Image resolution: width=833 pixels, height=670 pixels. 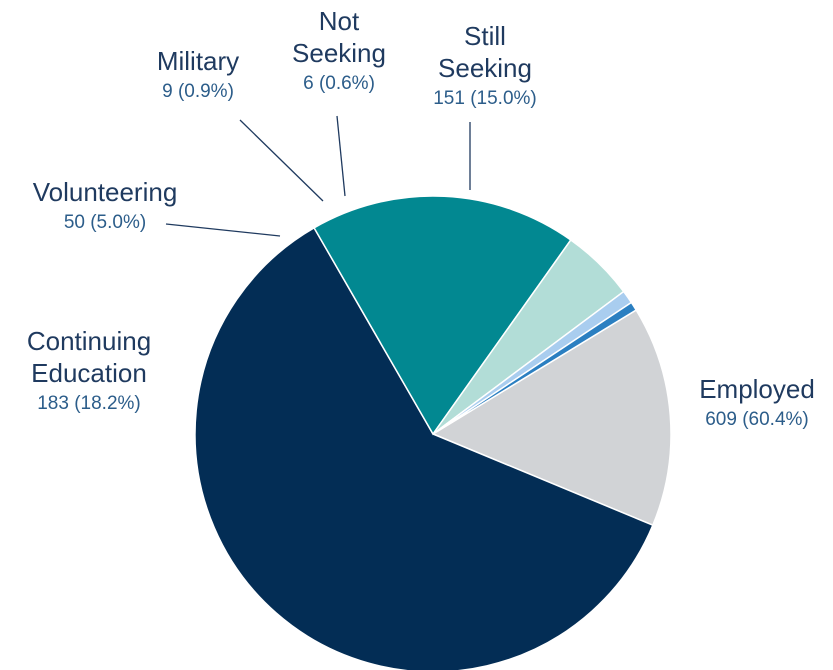 I want to click on slice-name-label: Employed, so click(x=757, y=389).